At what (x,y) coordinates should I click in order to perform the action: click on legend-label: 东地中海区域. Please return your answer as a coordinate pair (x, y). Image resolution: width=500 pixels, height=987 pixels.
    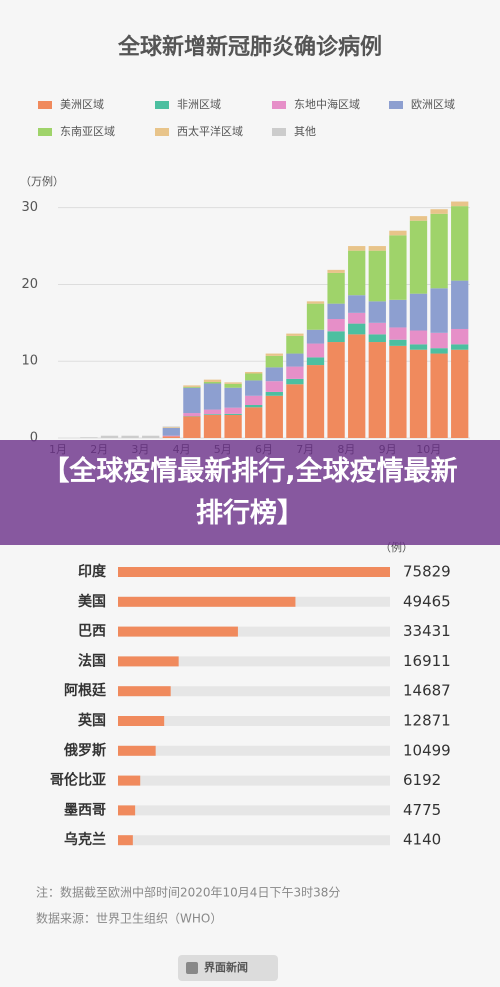
    Looking at the image, I should click on (327, 104).